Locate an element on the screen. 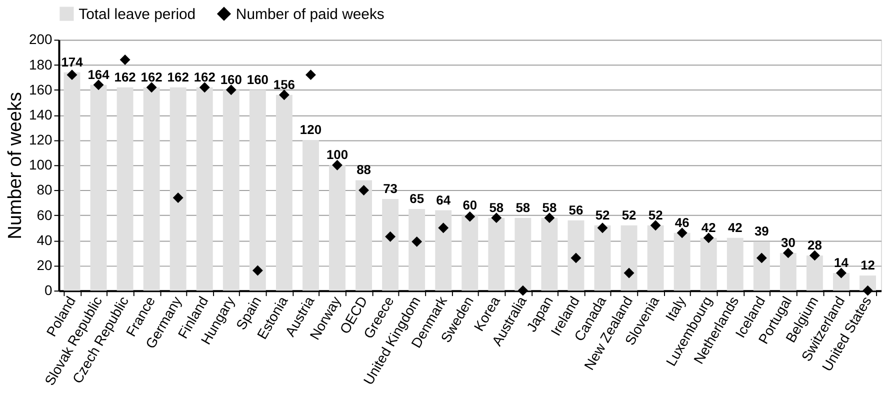  y-tick-label: 200 is located at coordinates (41, 39).